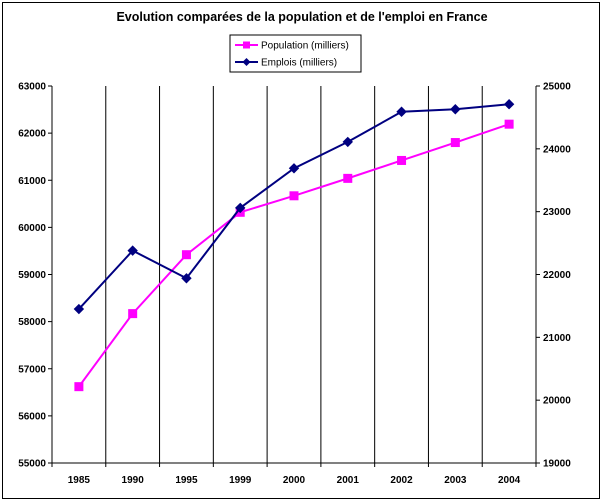 The image size is (604, 503). What do you see at coordinates (186, 480) in the screenshot?
I see `x-tick-label: 1995` at bounding box center [186, 480].